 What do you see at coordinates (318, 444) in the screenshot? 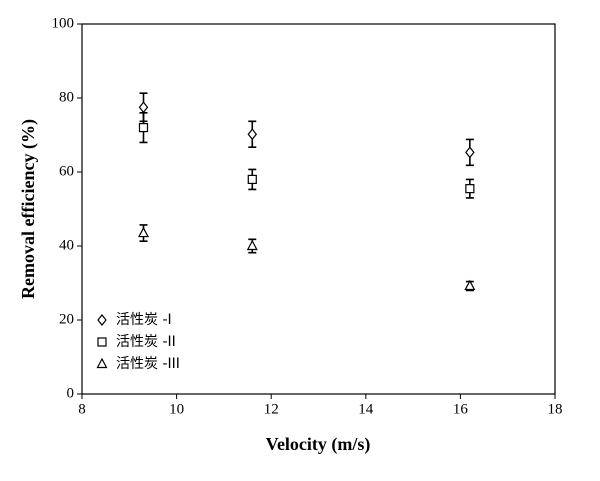
I see `x-axis-title: Velocity (m/s)` at bounding box center [318, 444].